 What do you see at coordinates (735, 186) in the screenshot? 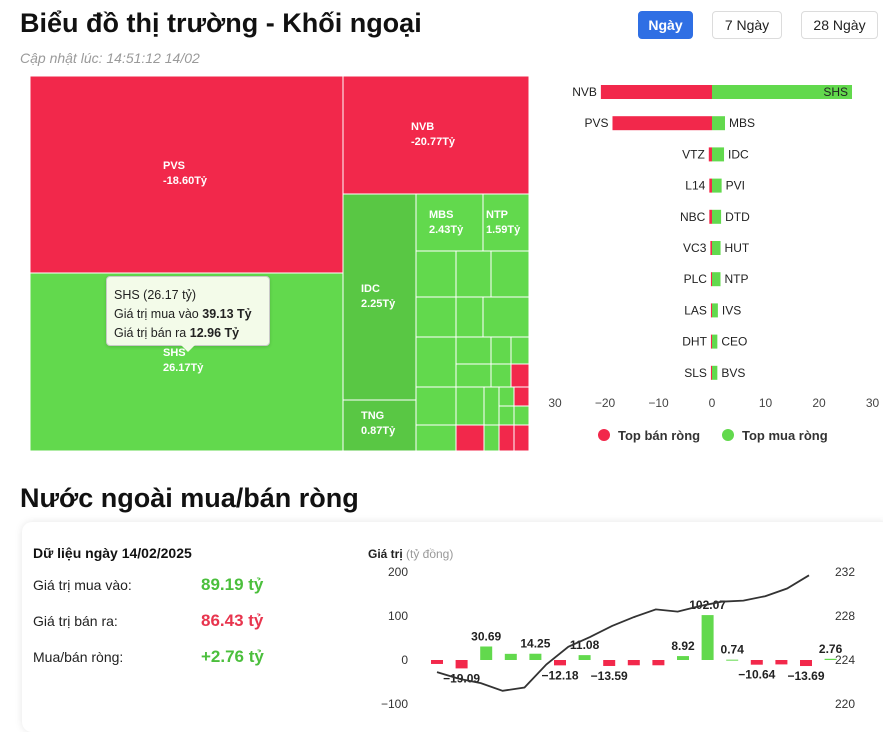
I see `buy-ticker-label: PVI` at bounding box center [735, 186].